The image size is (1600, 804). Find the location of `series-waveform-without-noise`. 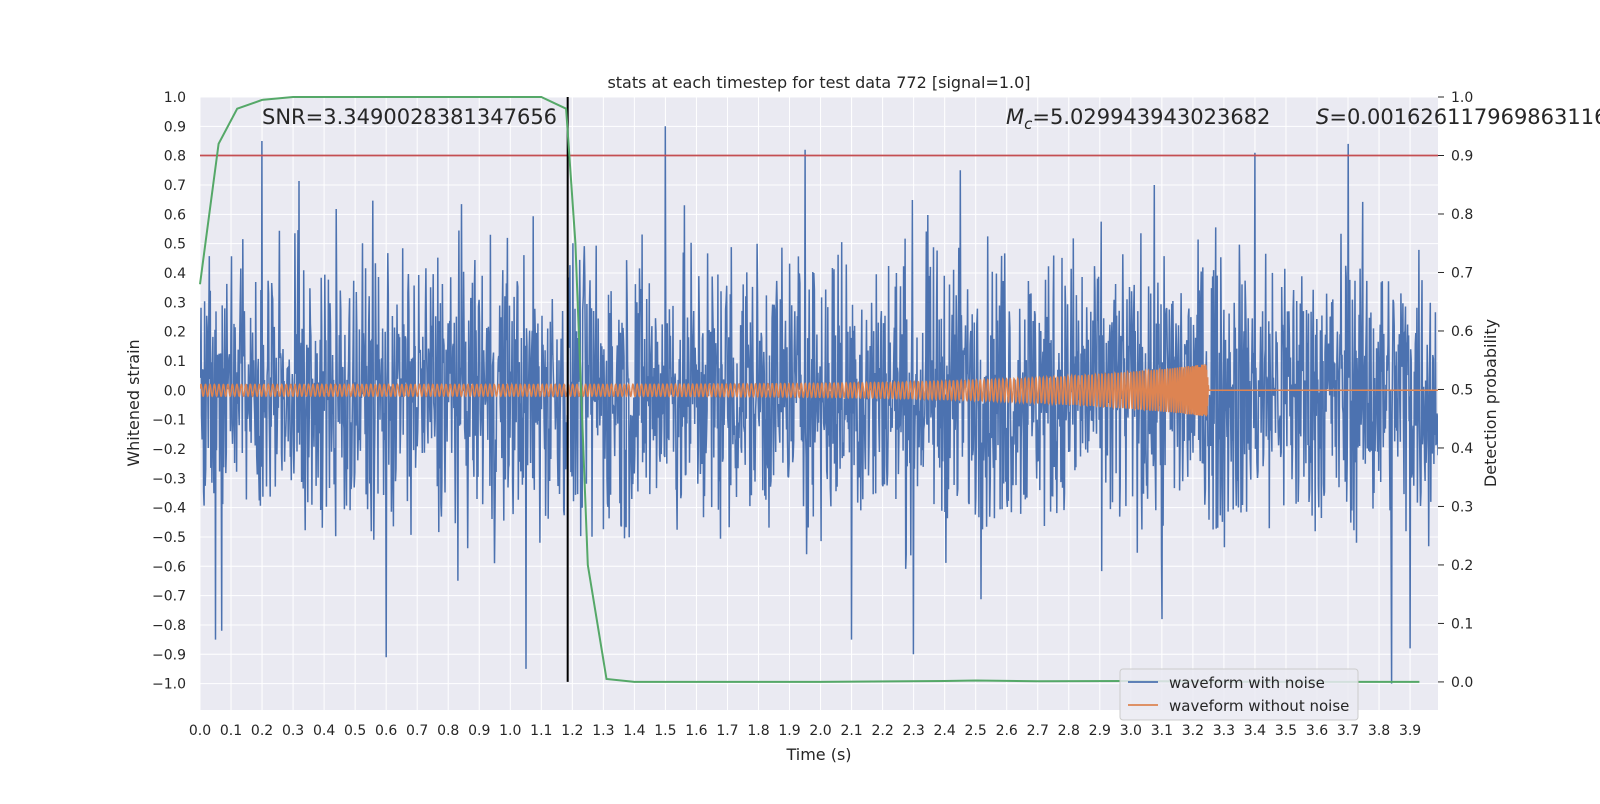

series-waveform-without-noise is located at coordinates (819, 390).